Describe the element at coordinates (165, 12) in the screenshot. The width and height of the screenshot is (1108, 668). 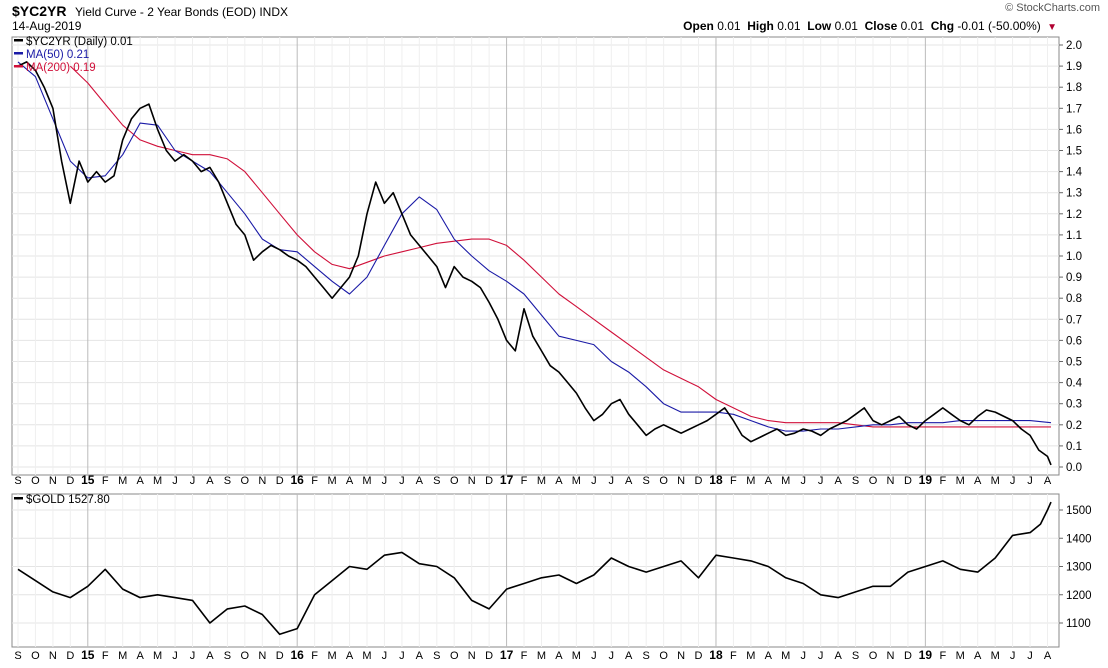
I see `description-text: Yield Curve - 2 Year Bonds (EOD)` at that location.